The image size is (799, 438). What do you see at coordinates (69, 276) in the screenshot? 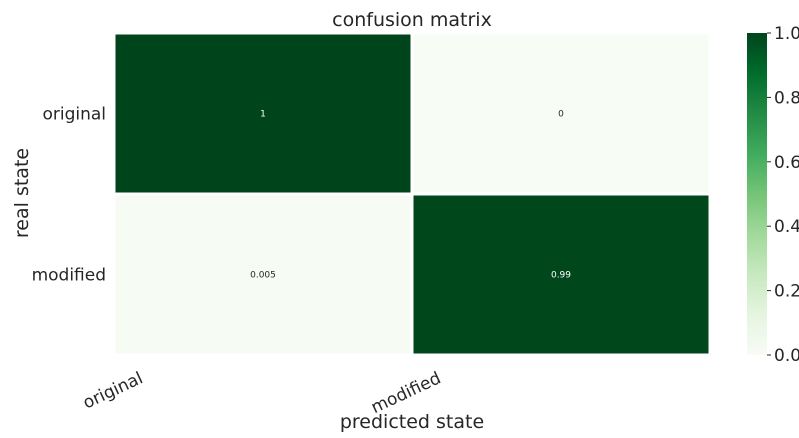
I see `y-tick-label: modified` at bounding box center [69, 276].